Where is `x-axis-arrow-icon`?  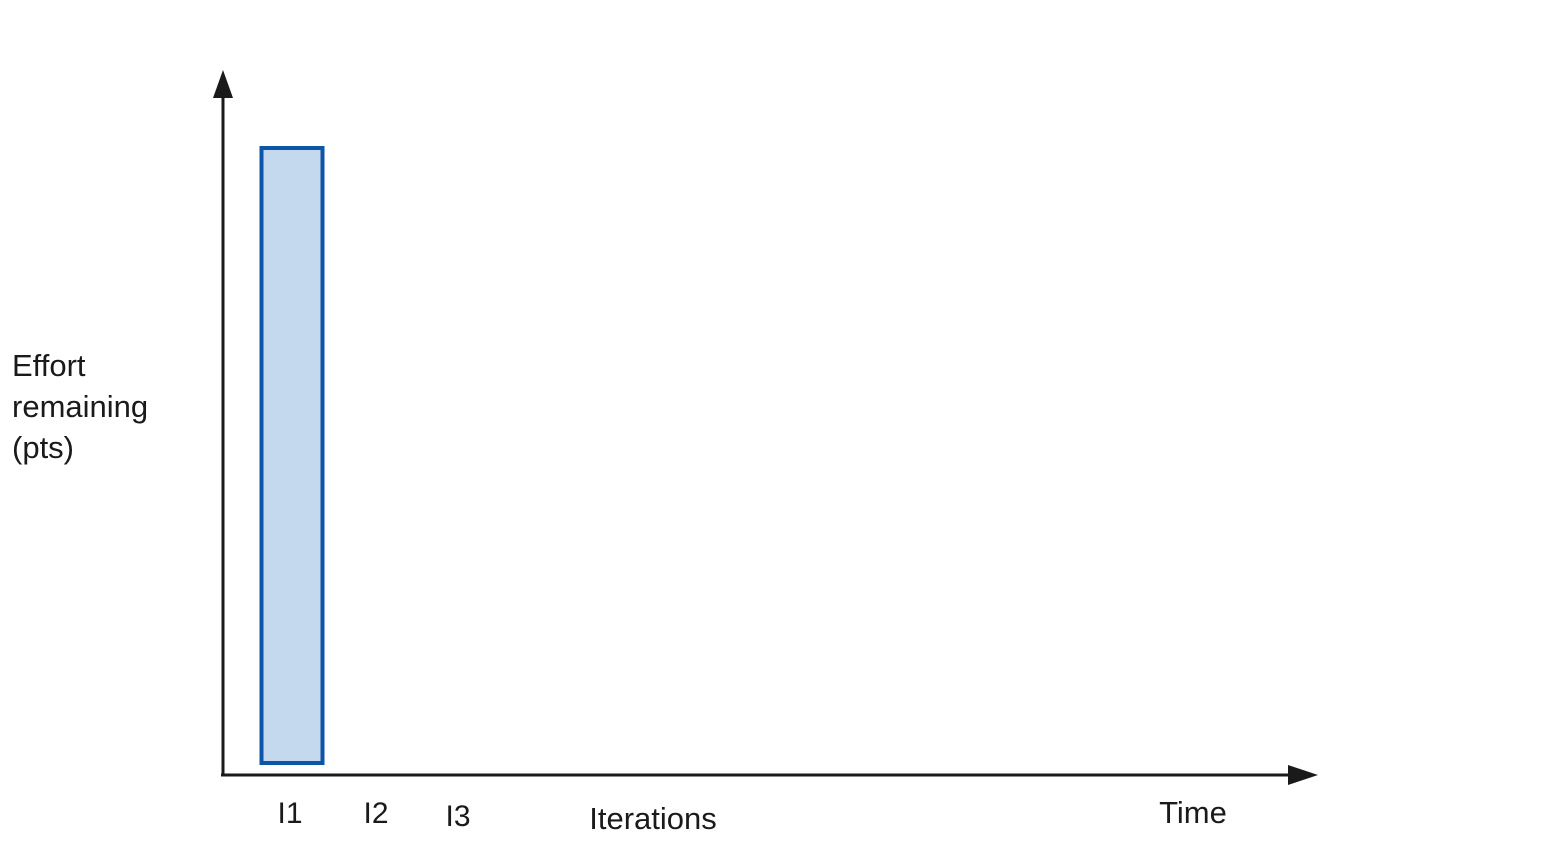
x-axis-arrow-icon is located at coordinates (1303, 775).